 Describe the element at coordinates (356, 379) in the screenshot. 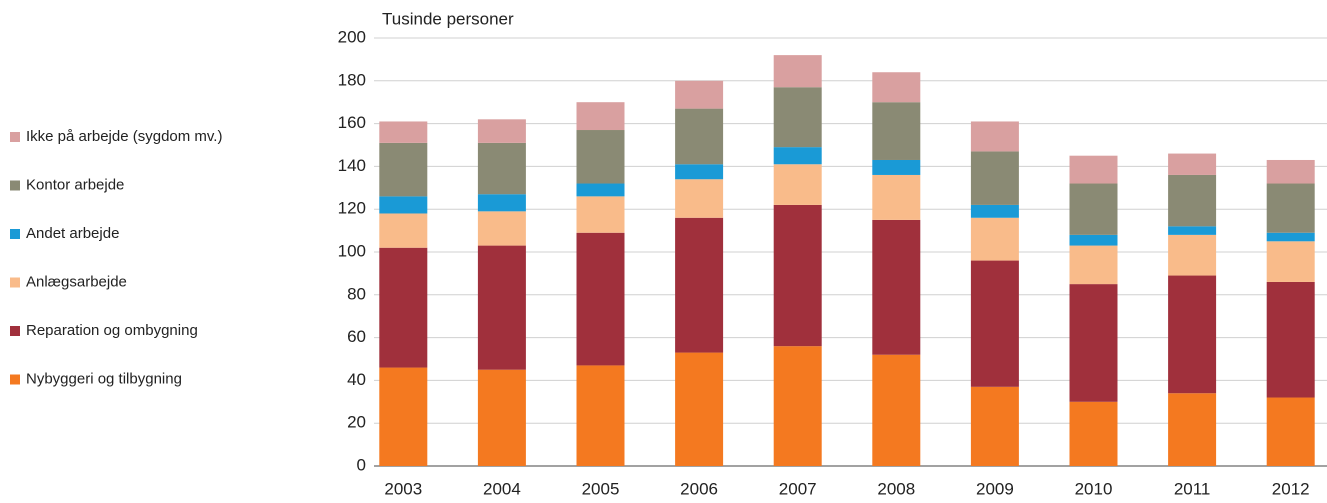

I see `y-tick-label: 40` at that location.